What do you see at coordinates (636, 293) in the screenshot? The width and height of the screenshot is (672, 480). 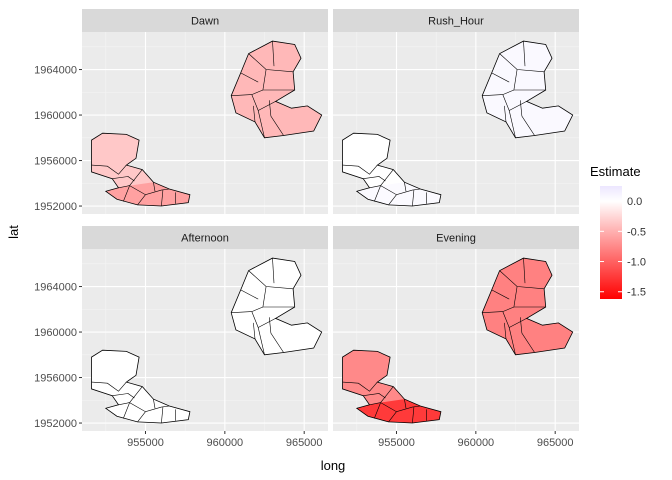 I see `legend-break-label: -1.5` at bounding box center [636, 293].